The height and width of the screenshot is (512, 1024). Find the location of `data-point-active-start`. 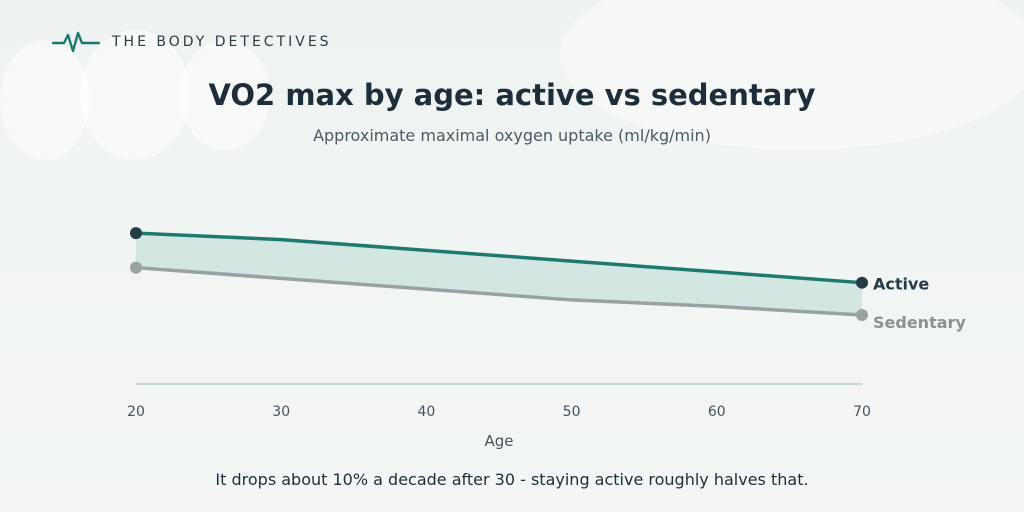

data-point-active-start is located at coordinates (136, 233).